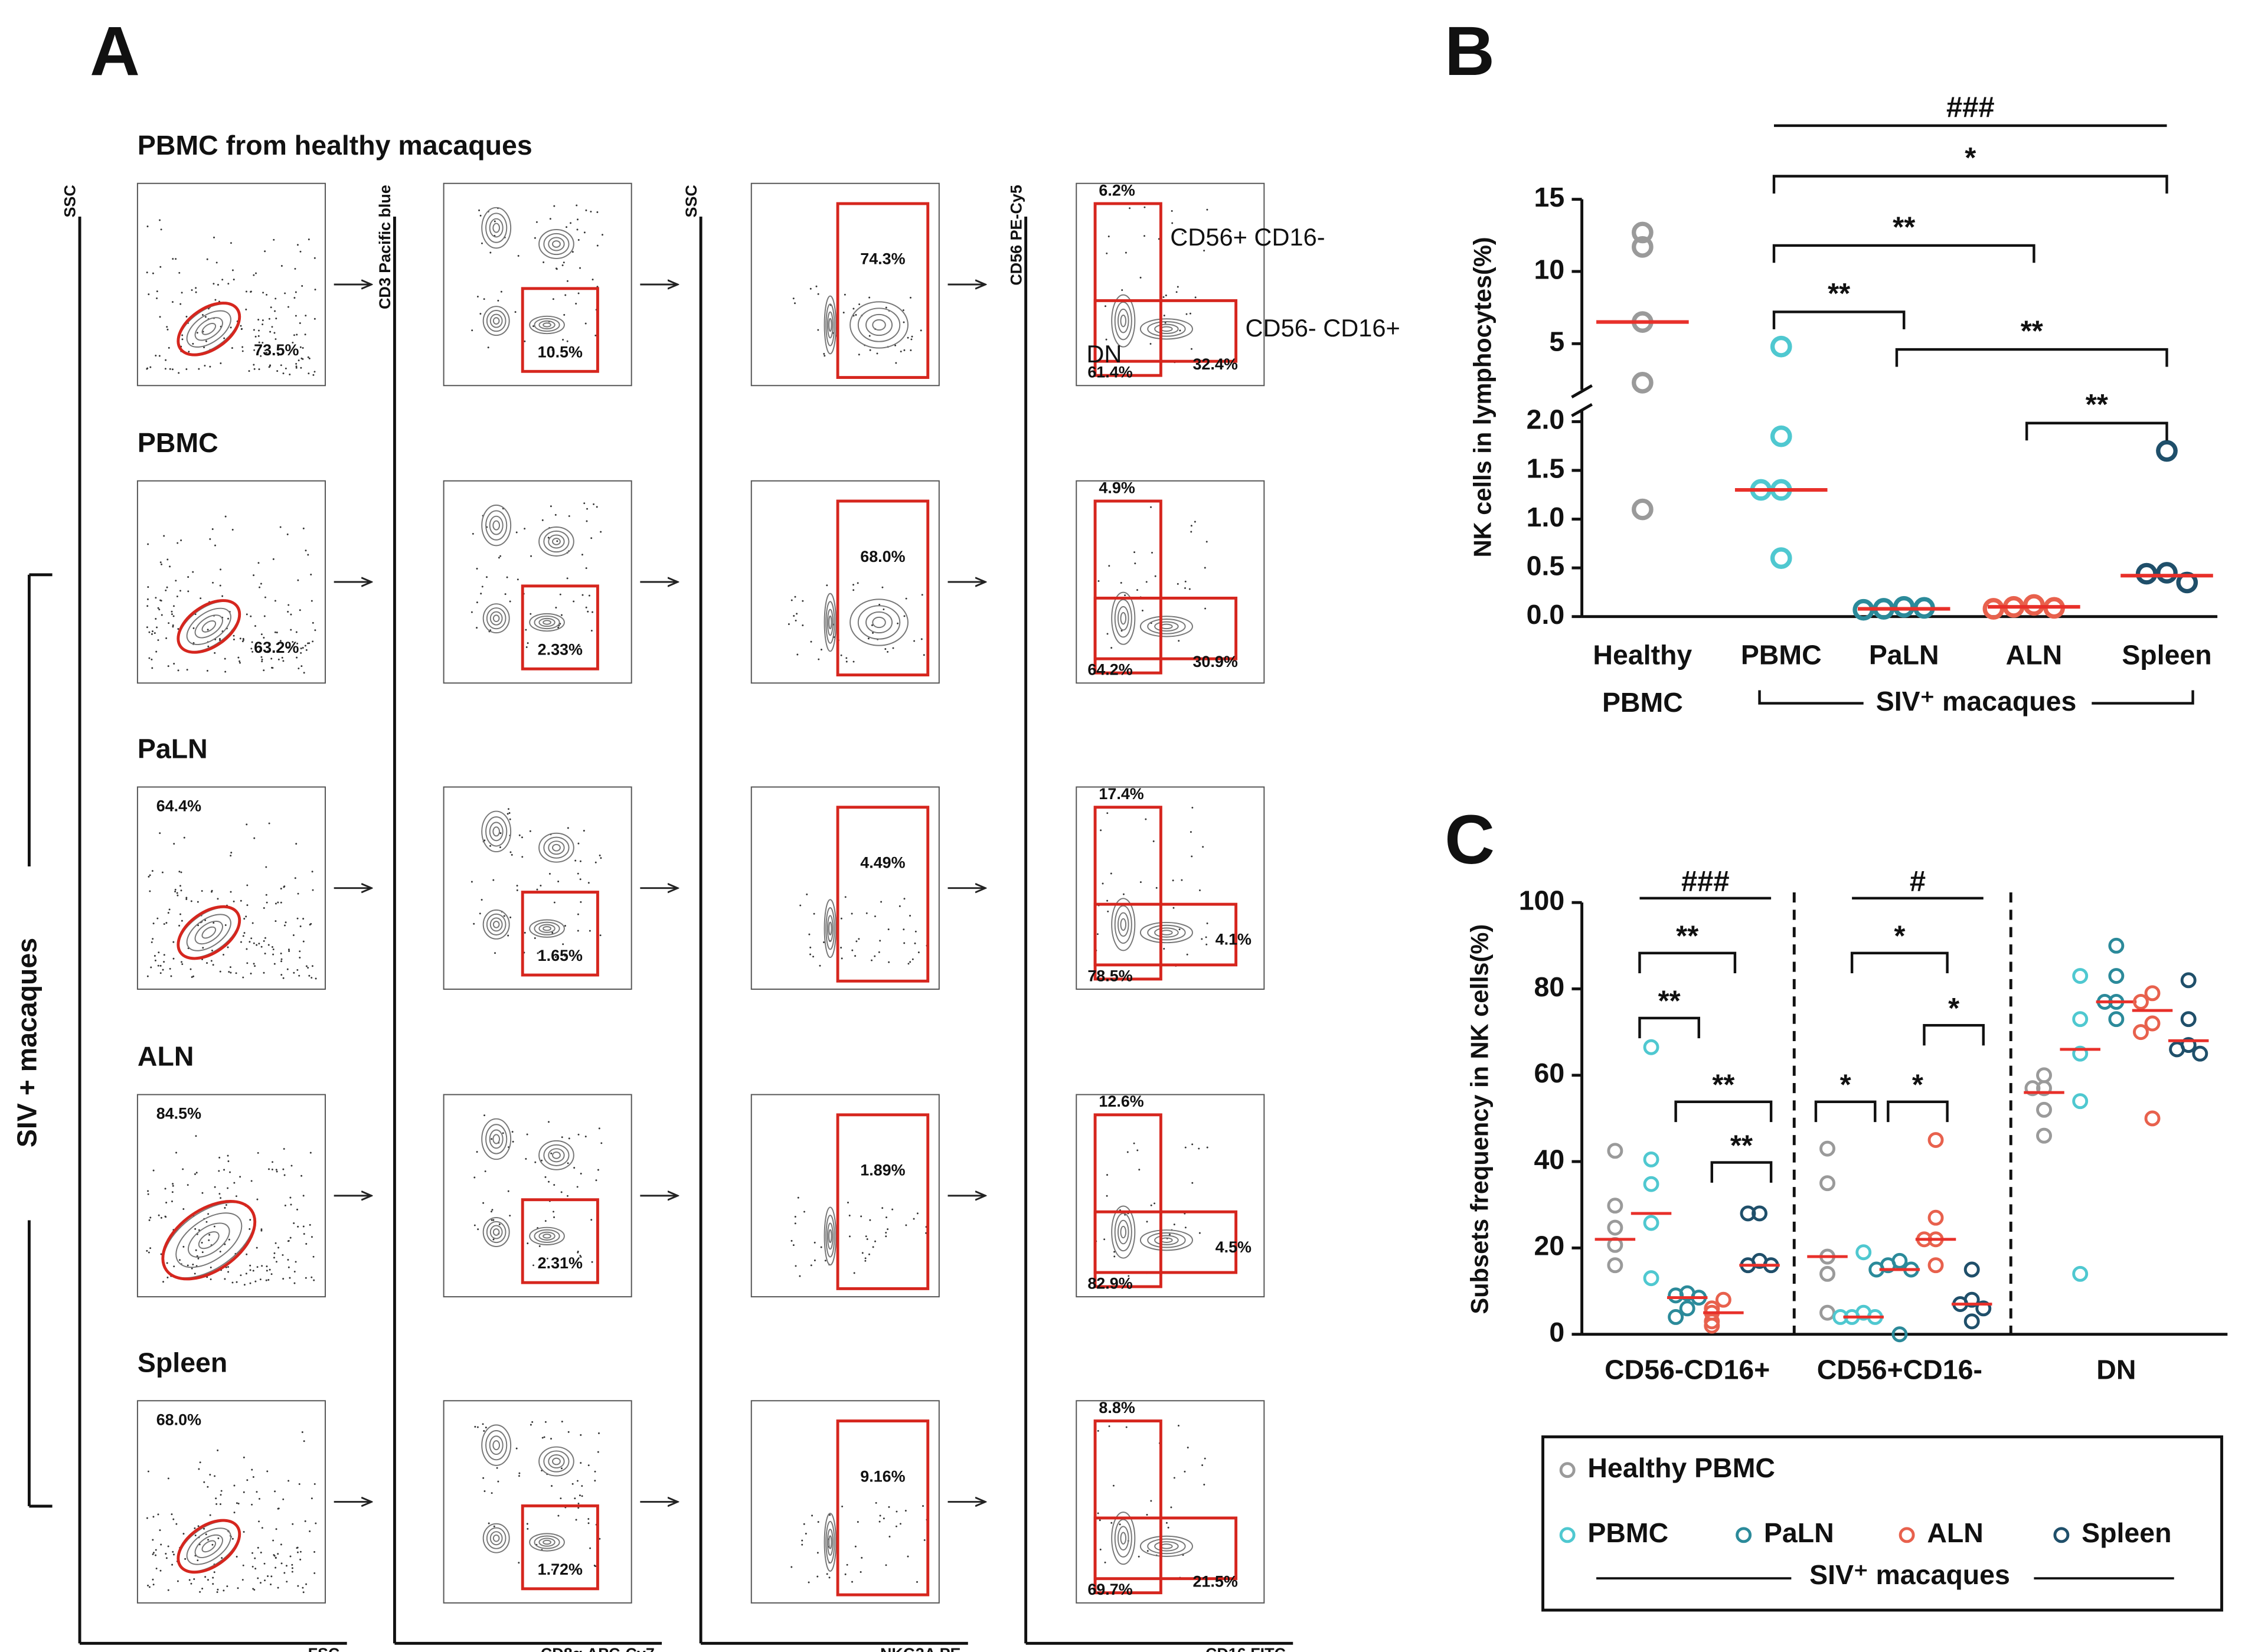 Image resolution: width=2248 pixels, height=1652 pixels. What do you see at coordinates (883, 291) in the screenshot?
I see `gate` at bounding box center [883, 291].